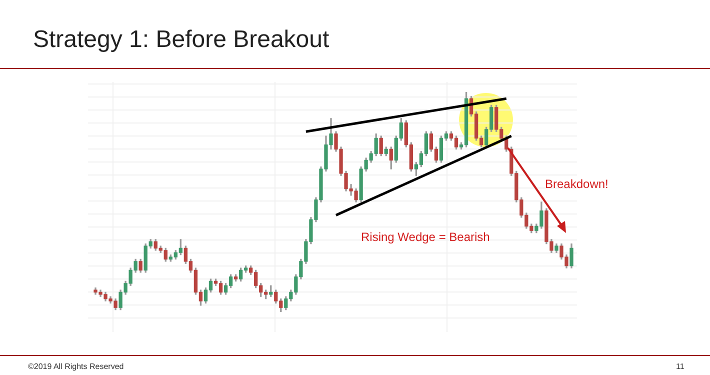  Describe the element at coordinates (425, 237) in the screenshot. I see `annotation: Rising Wedge = Bearish` at that location.